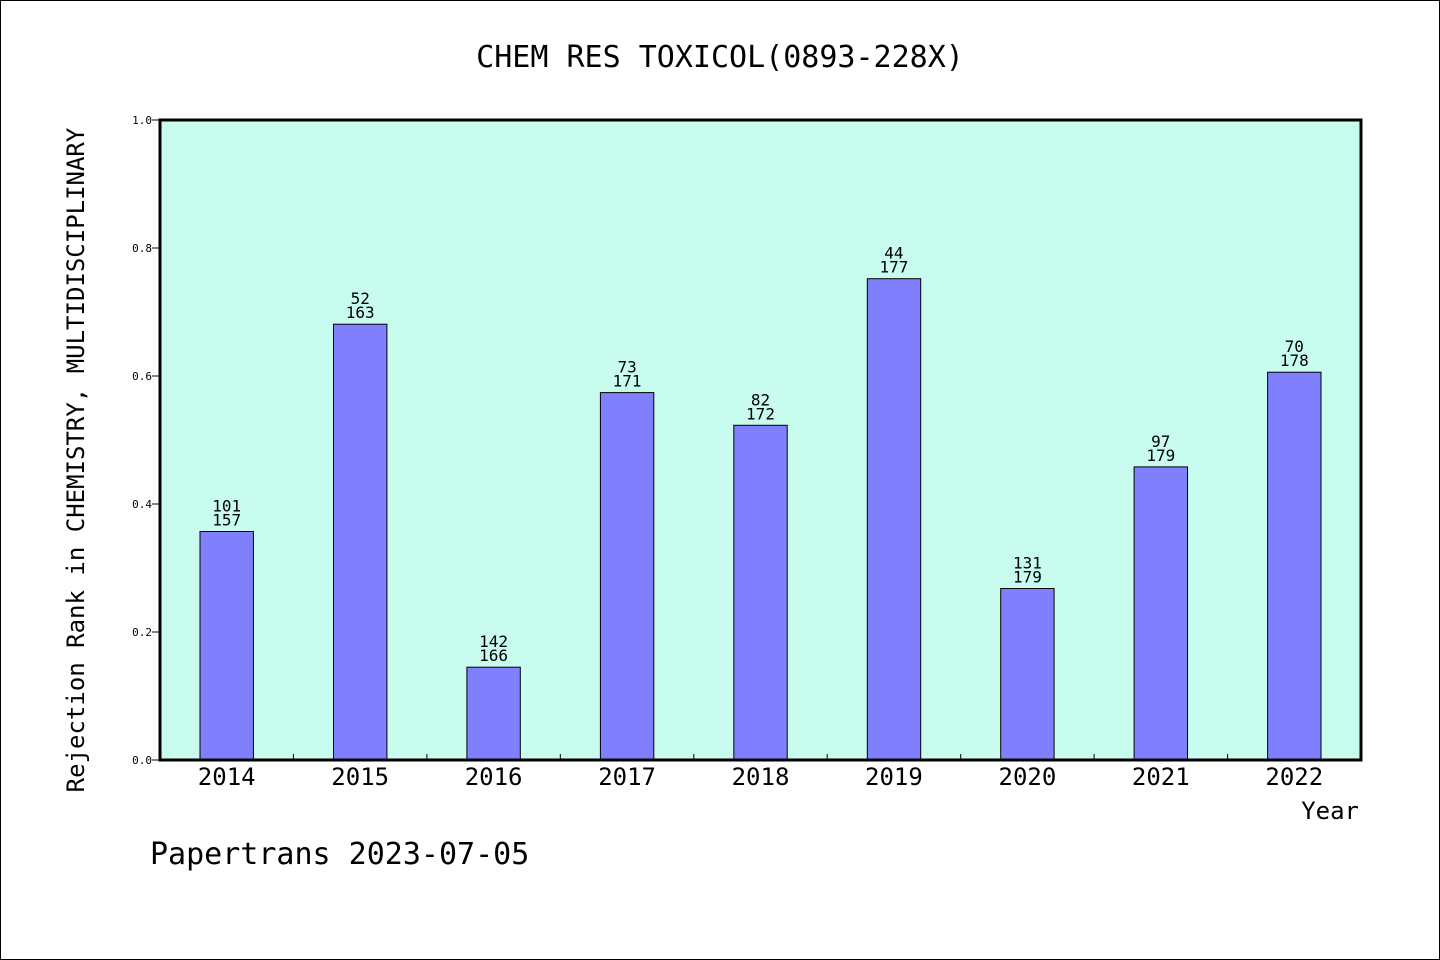 The width and height of the screenshot is (1440, 960). What do you see at coordinates (893, 267) in the screenshot?
I see `bar-total-label: 177` at bounding box center [893, 267].